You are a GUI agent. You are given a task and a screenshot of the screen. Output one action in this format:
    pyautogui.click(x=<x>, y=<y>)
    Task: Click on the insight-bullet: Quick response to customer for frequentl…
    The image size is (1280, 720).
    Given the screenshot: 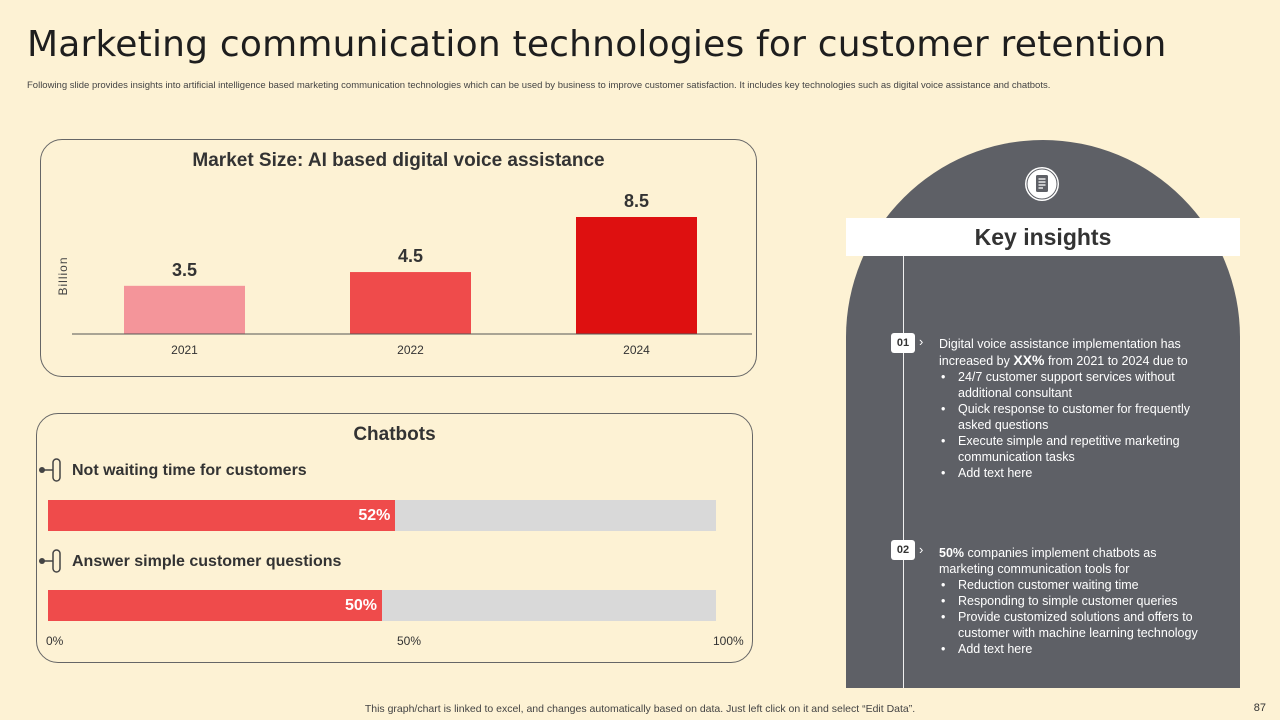 What is the action you would take?
    pyautogui.click(x=1076, y=417)
    